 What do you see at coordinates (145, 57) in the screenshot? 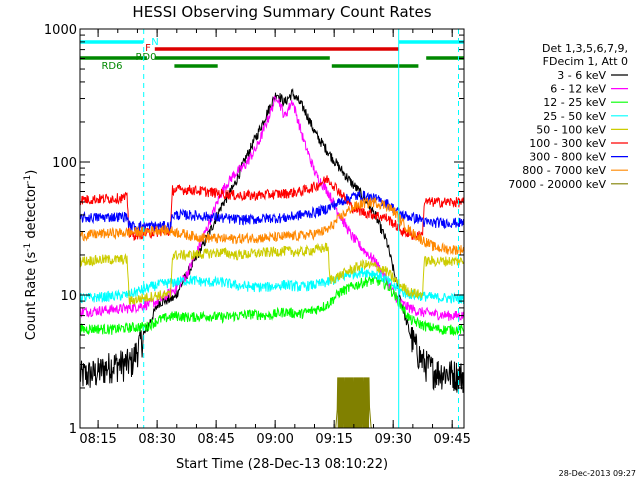
I see `state-bar-label-rd0: RD0` at bounding box center [145, 57].